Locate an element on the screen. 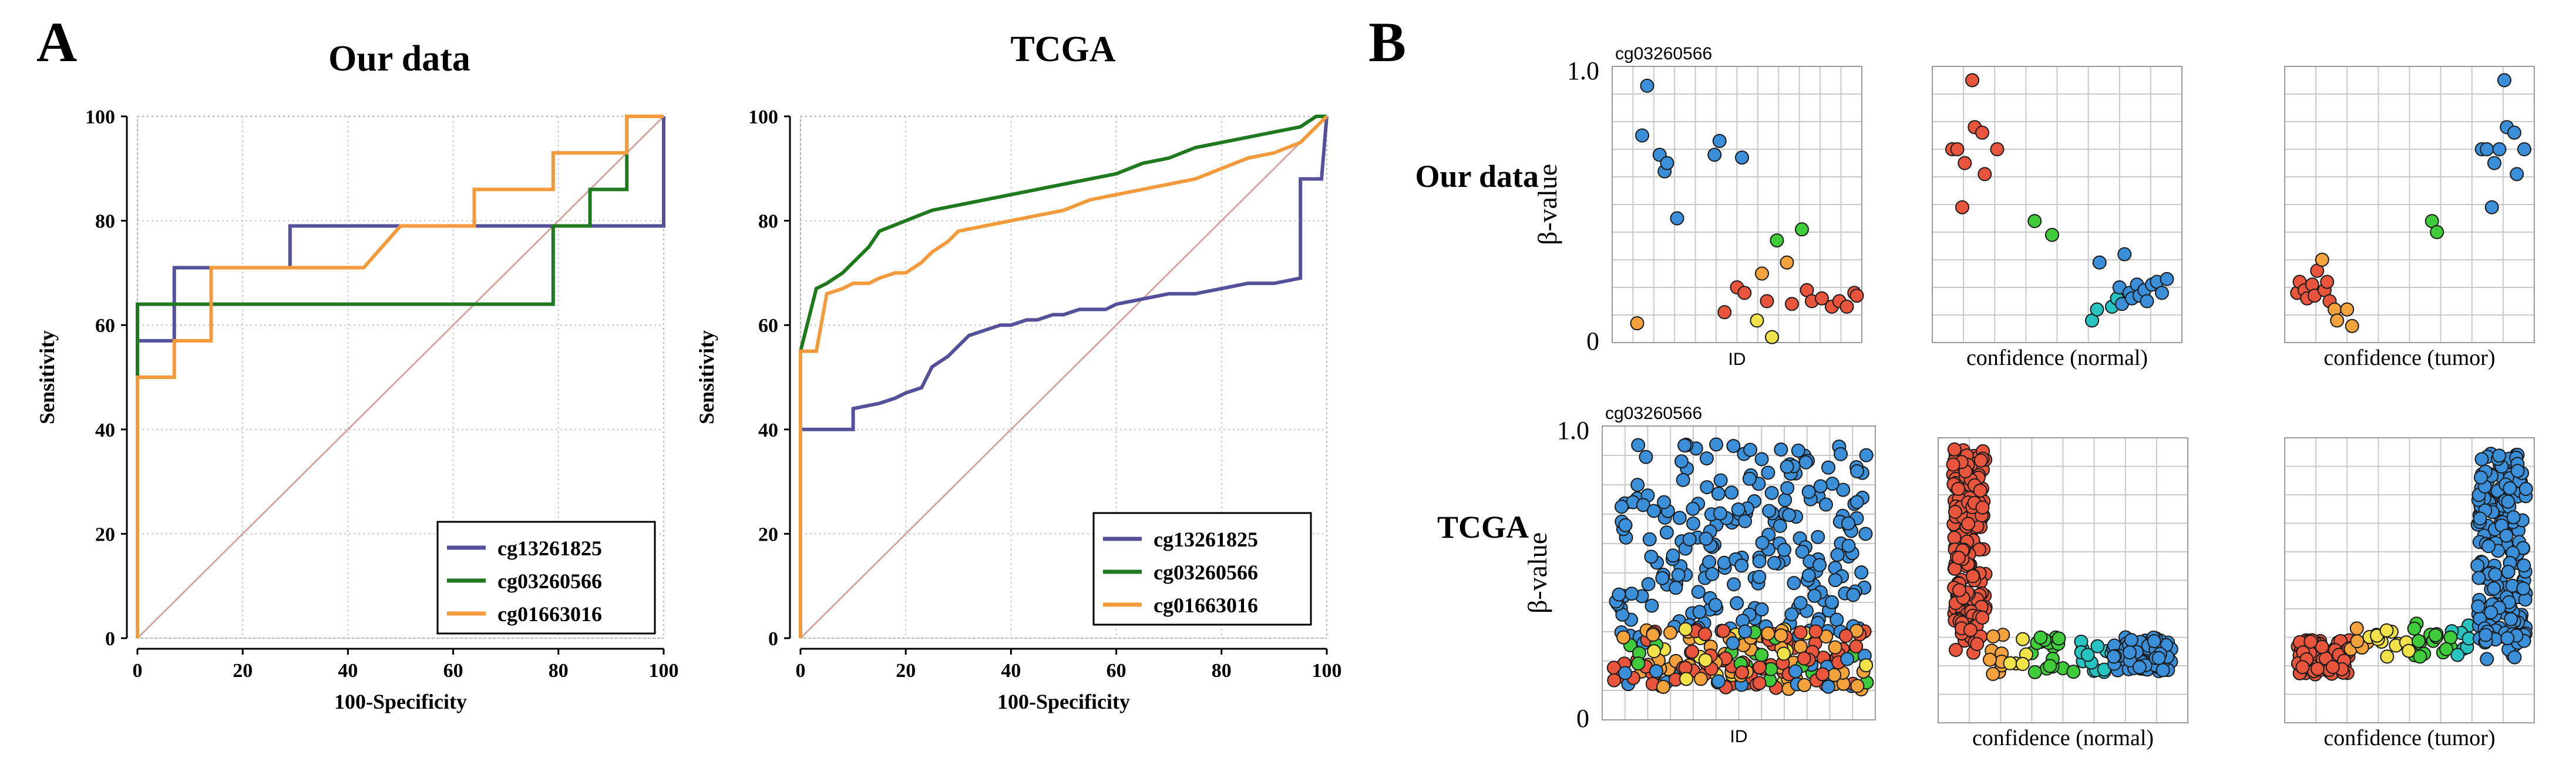 The height and width of the screenshot is (761, 2576). x-tick-label: 60 is located at coordinates (1116, 671).